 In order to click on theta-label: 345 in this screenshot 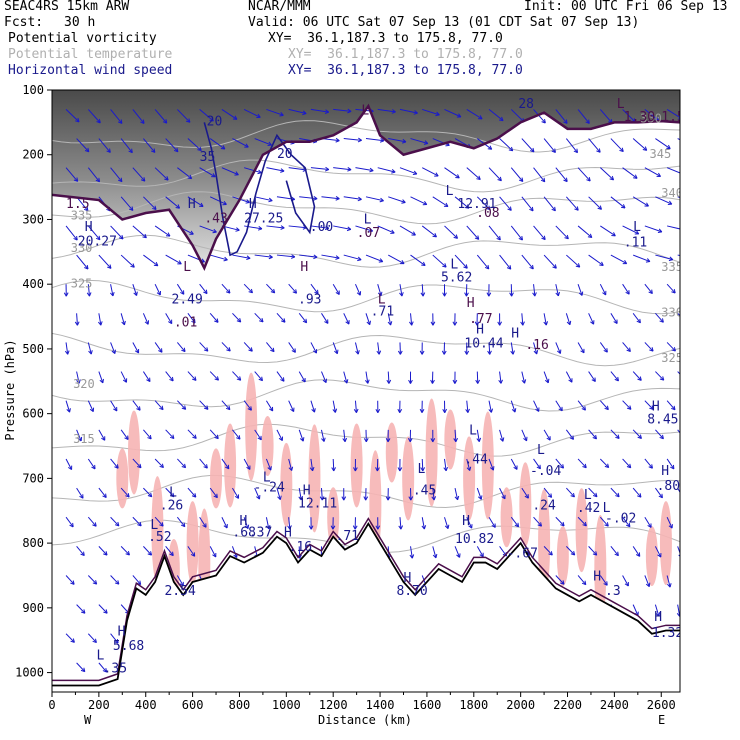, I will do `click(661, 154)`.